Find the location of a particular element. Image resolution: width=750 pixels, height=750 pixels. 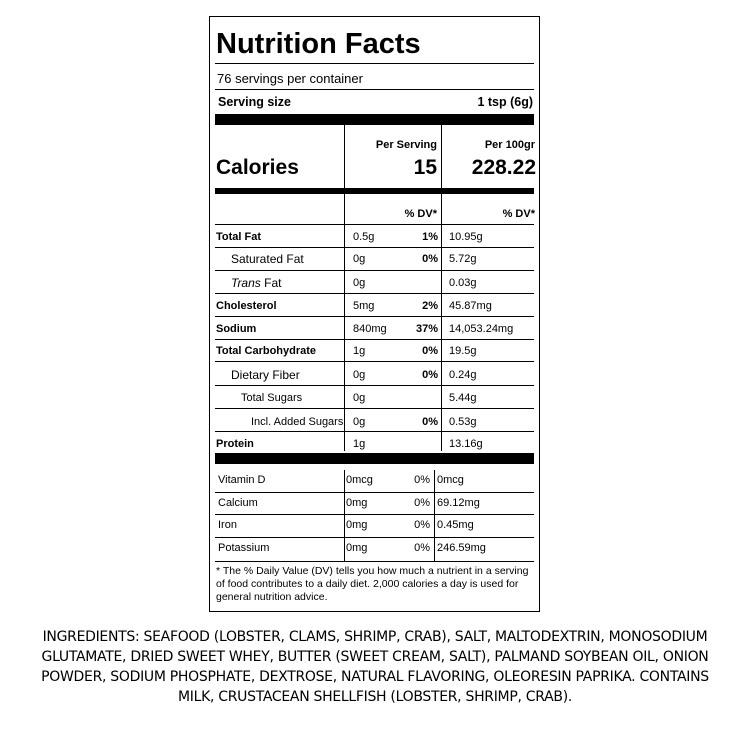

vitamin-per100: 0.45mg is located at coordinates (455, 525).